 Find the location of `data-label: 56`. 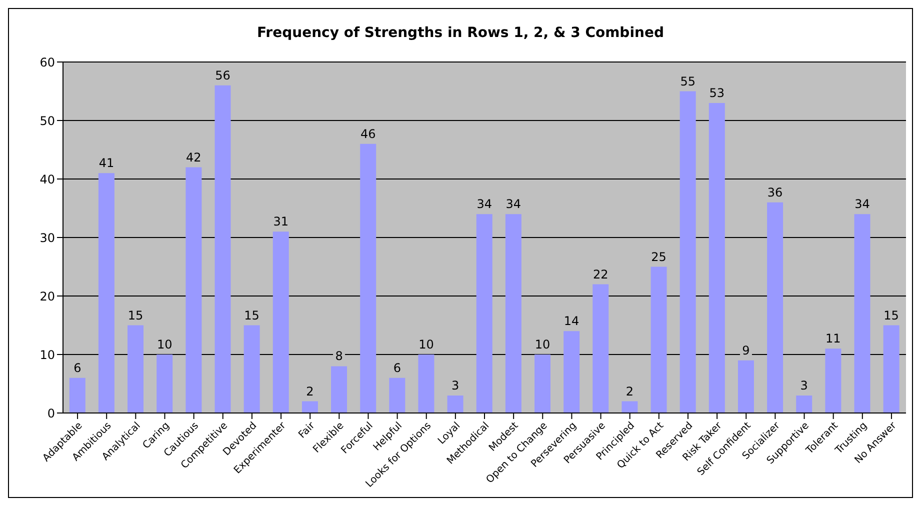

data-label: 56 is located at coordinates (222, 75).